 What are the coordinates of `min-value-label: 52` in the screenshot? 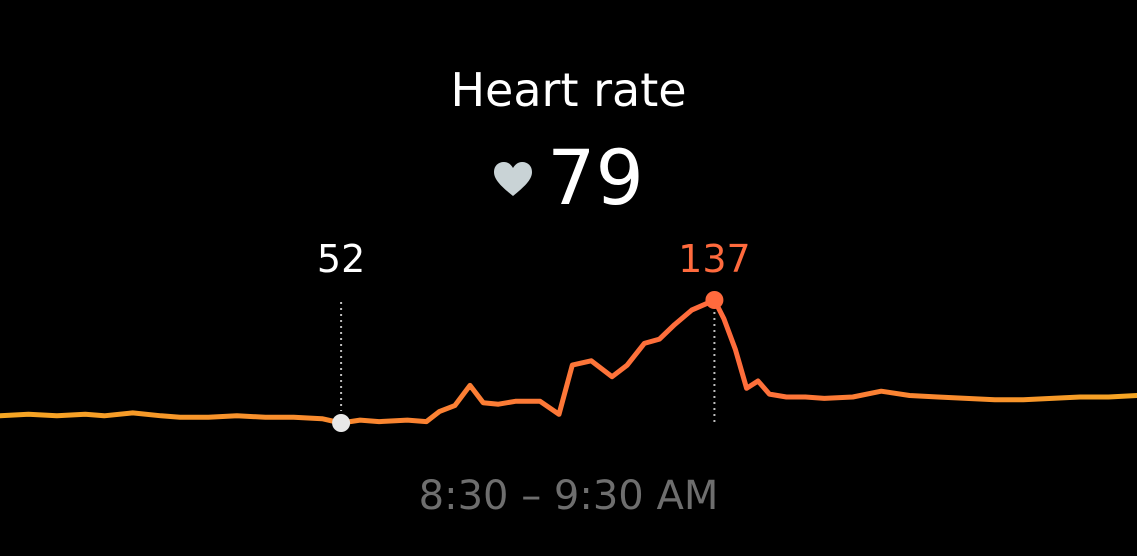 It's located at (341, 259).